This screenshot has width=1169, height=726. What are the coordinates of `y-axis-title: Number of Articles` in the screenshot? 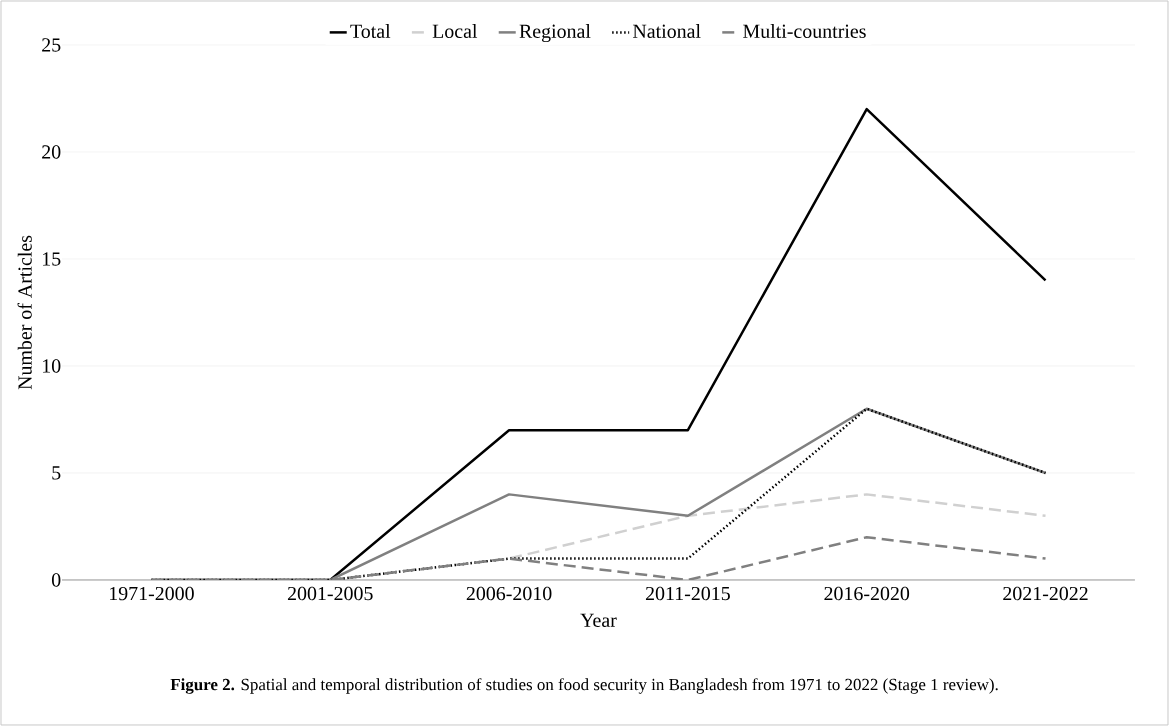 It's located at (24, 312).